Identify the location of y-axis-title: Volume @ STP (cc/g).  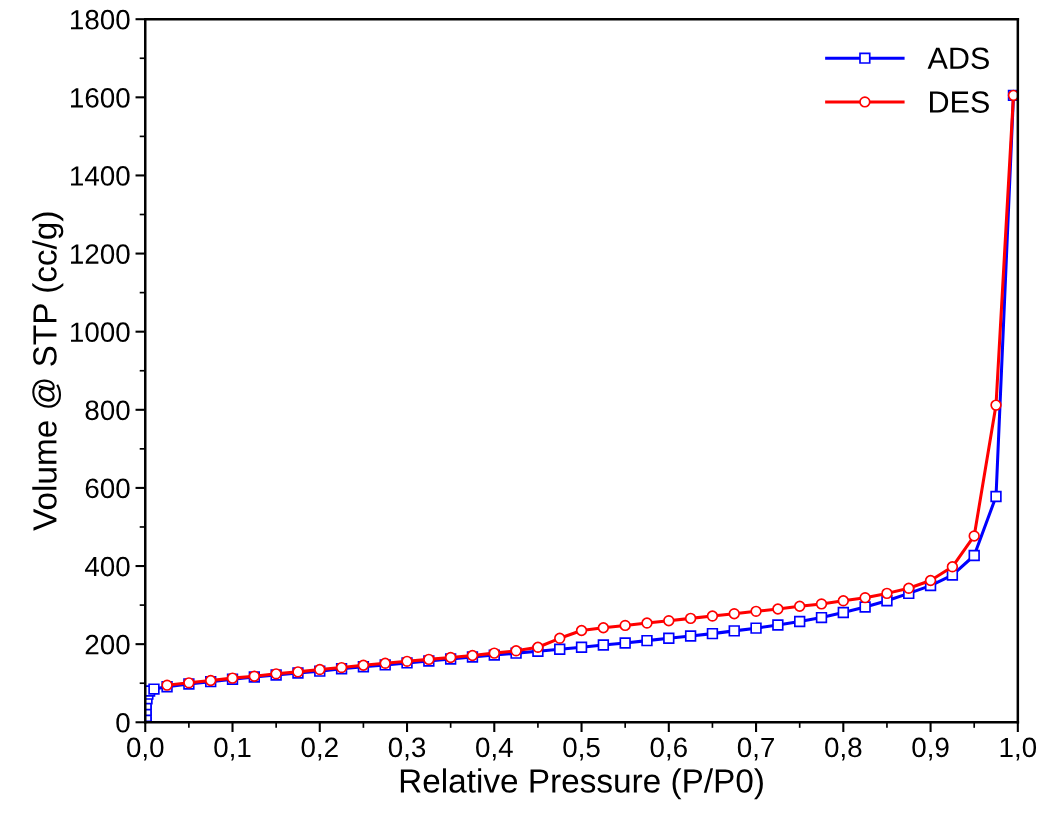
(48, 371).